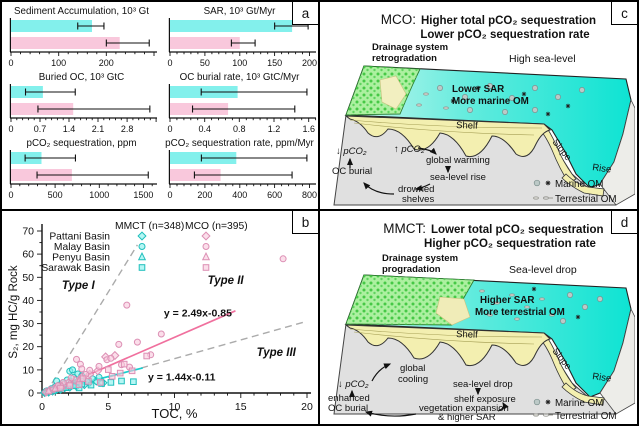 Image resolution: width=639 pixels, height=426 pixels. Describe the element at coordinates (602, 378) in the screenshot. I see `label-rise: Rise` at that location.